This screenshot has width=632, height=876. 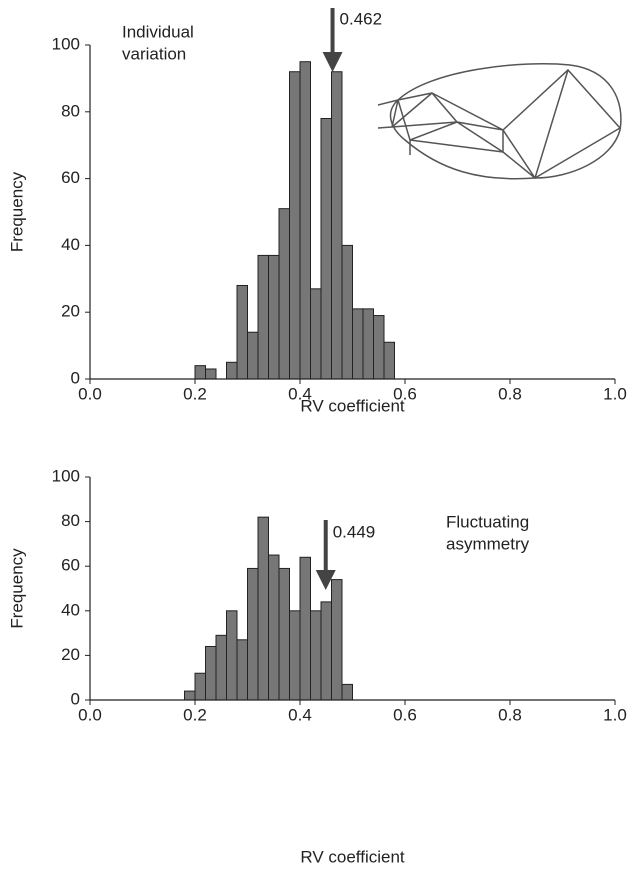 What do you see at coordinates (487, 521) in the screenshot?
I see `annotation: Fluctuating` at bounding box center [487, 521].